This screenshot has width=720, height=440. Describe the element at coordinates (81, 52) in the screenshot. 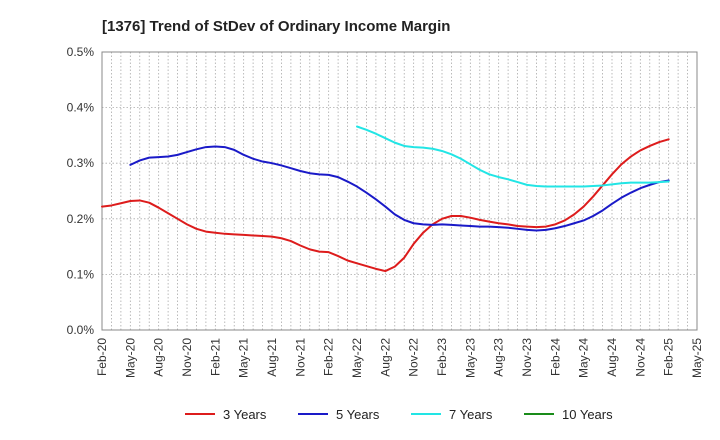

I see `y-tick-label: 0.5%` at that location.